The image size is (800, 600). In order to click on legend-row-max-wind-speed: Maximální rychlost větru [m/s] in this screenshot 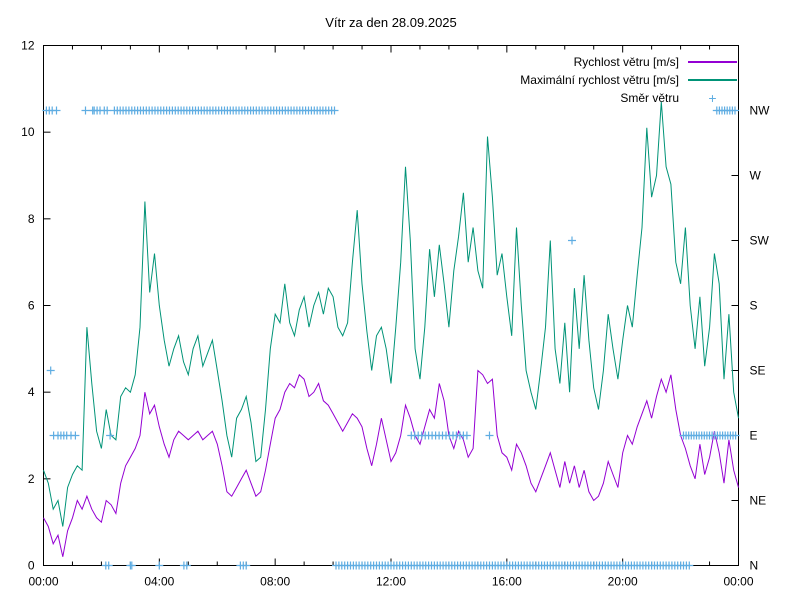, I will do `click(628, 80)`.